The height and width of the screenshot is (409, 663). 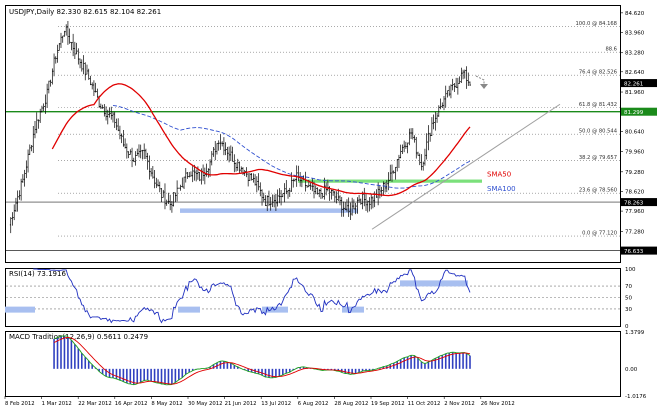 I want to click on time-label-9: 28 Aug 2012, so click(x=351, y=404).